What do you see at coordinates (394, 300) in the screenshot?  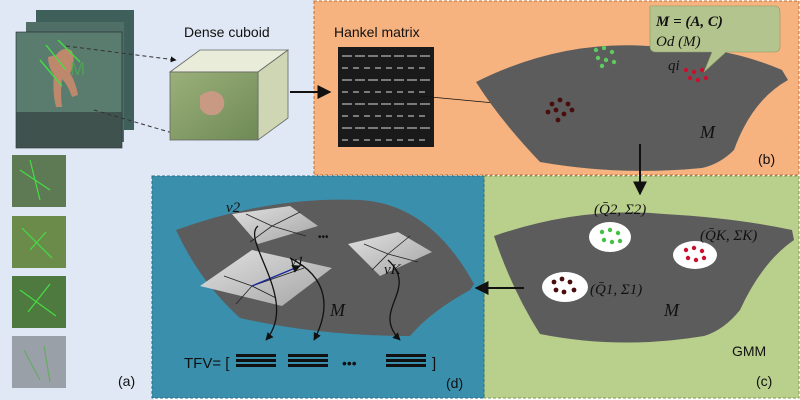 I see `arrow-vk-to-tfv` at bounding box center [394, 300].